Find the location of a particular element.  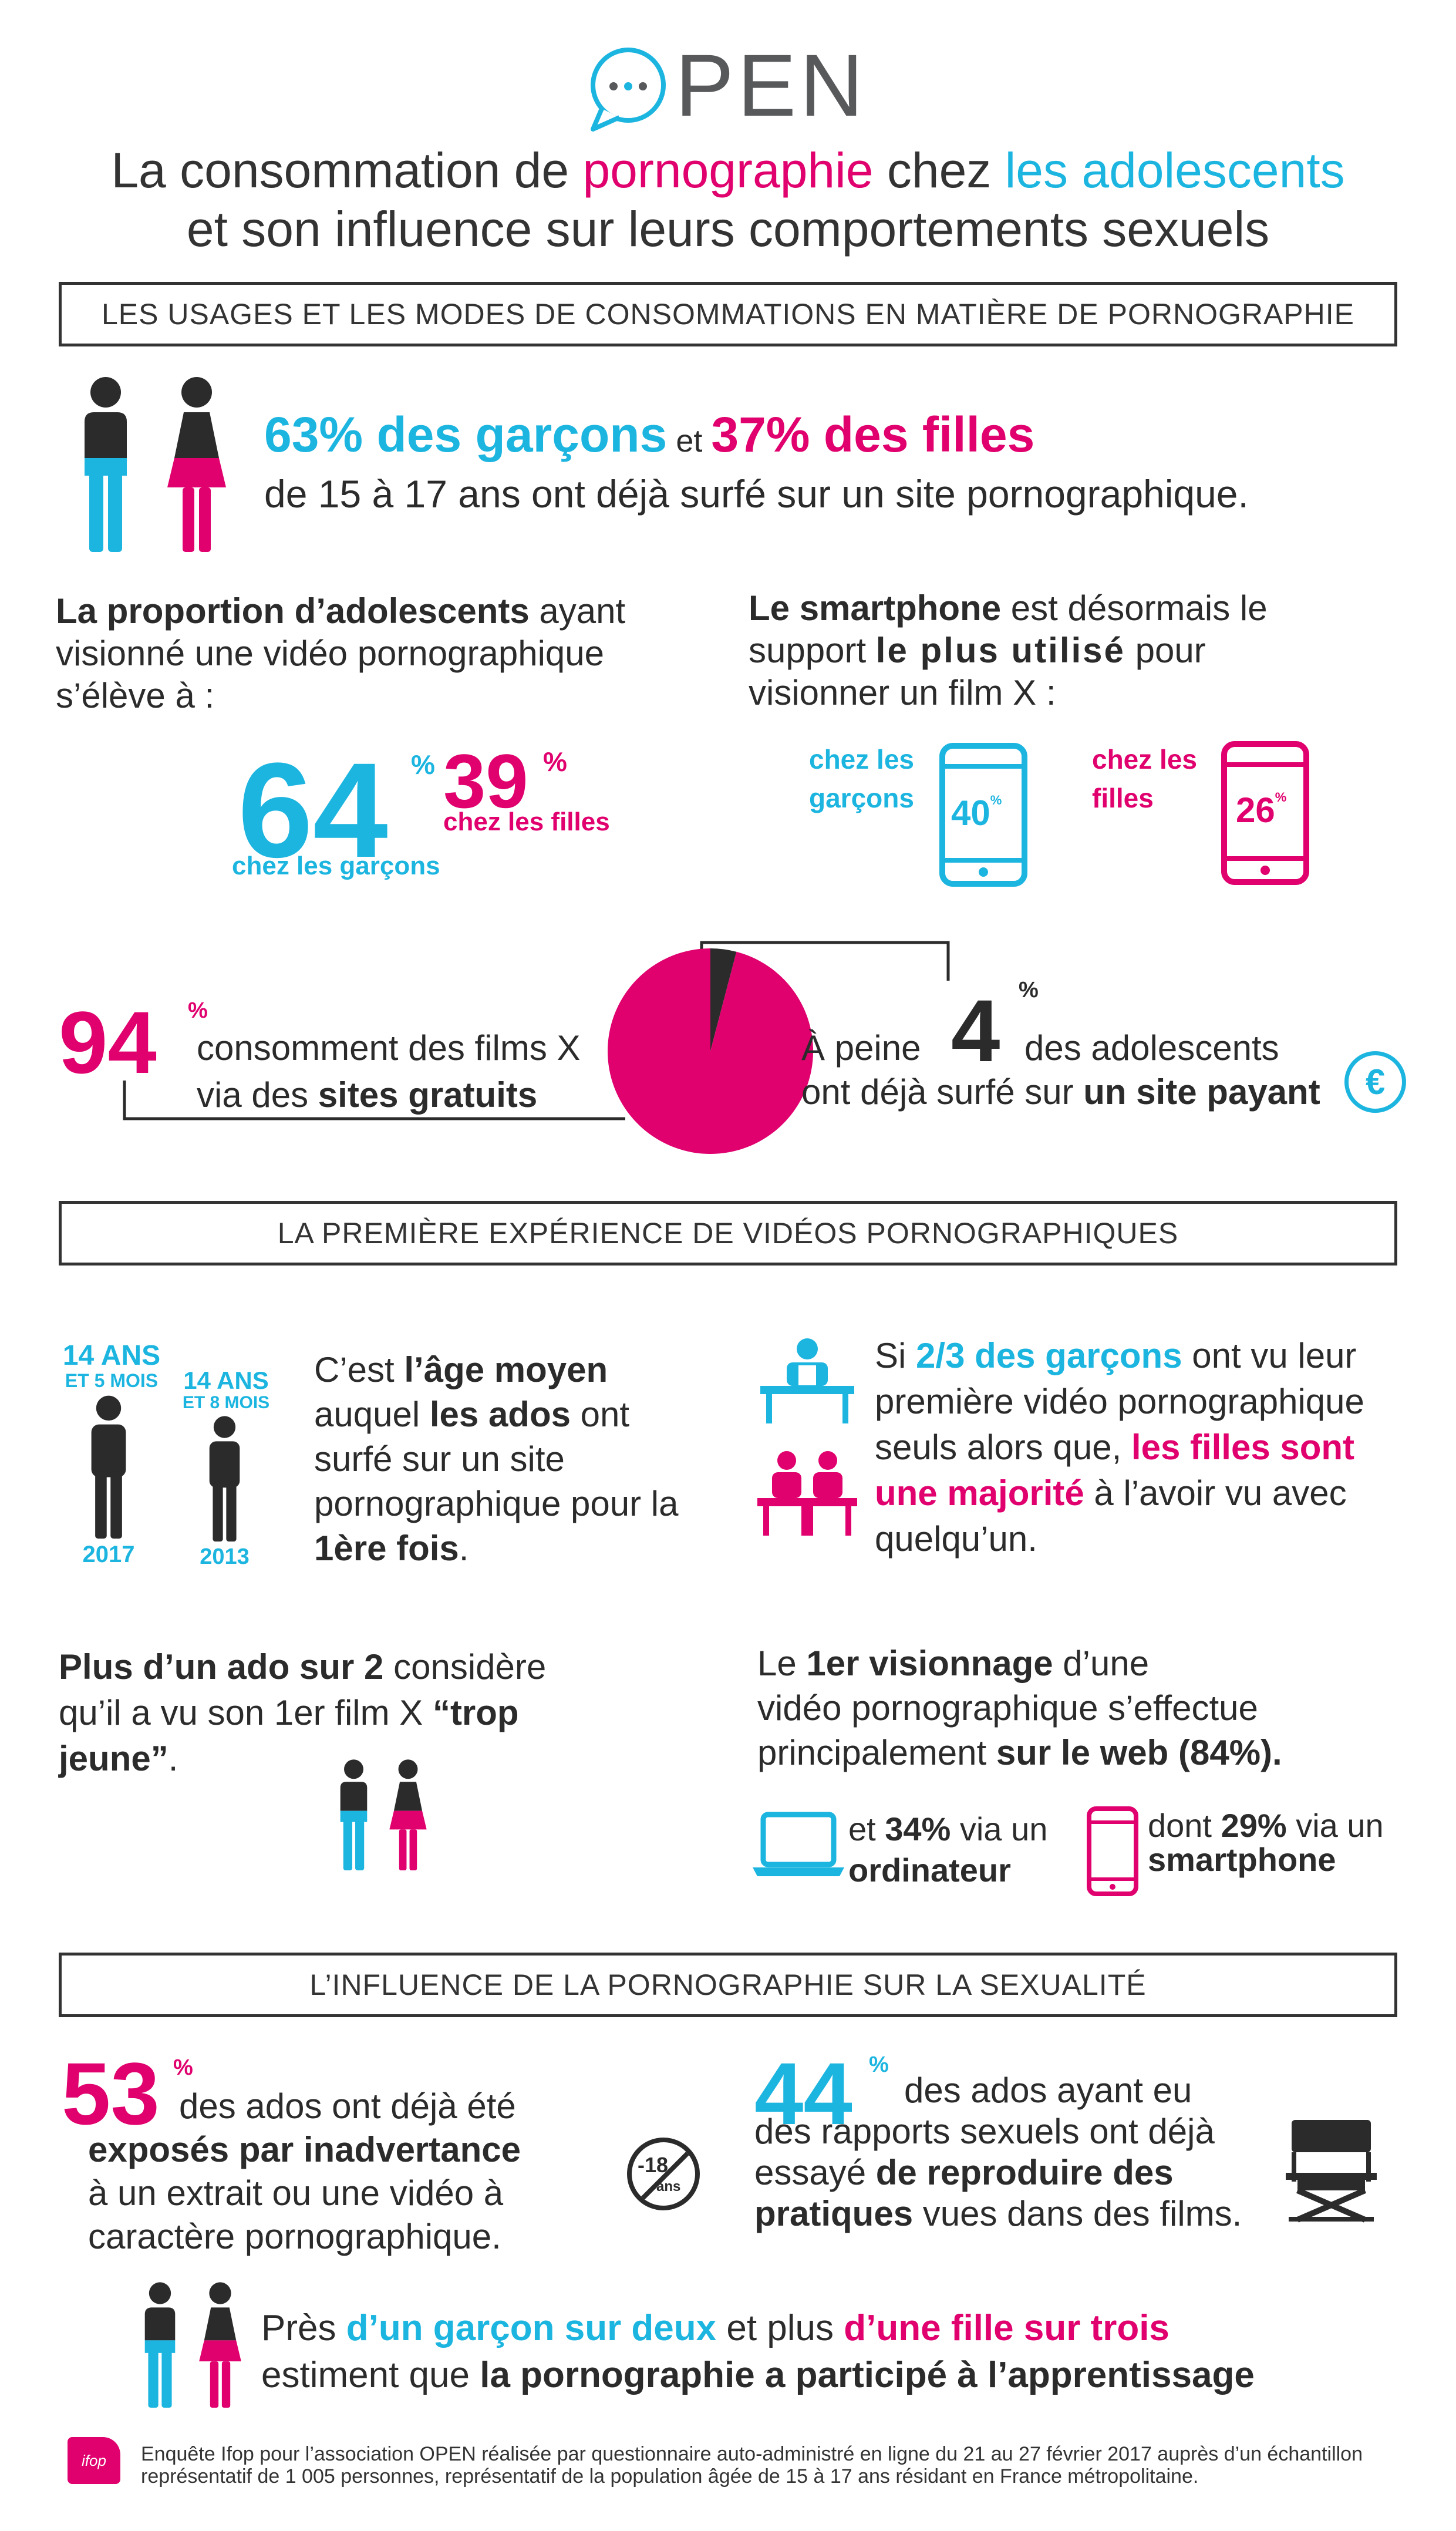

teen-2013-icon is located at coordinates (225, 1478).